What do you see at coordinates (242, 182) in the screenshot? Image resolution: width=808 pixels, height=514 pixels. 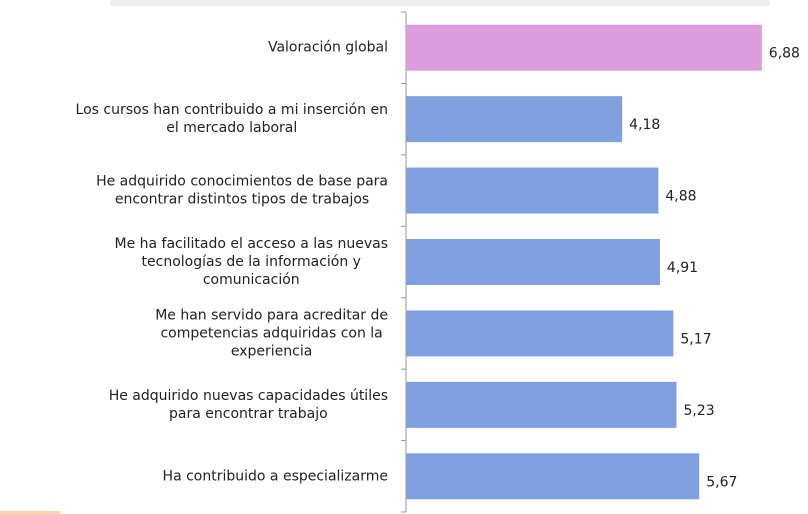 I see `label-line: He adquirido conocimientos de base para` at bounding box center [242, 182].